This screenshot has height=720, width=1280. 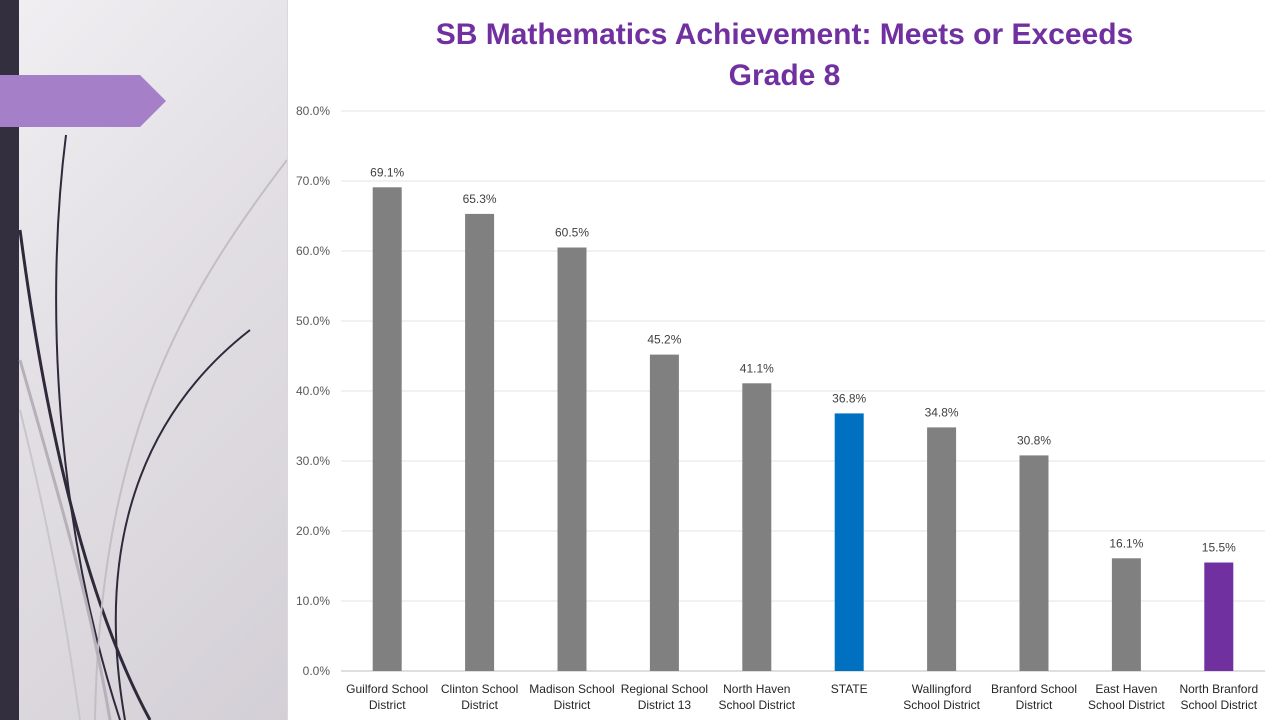 I want to click on x-tick-label: Guilford School District, so click(x=387, y=697).